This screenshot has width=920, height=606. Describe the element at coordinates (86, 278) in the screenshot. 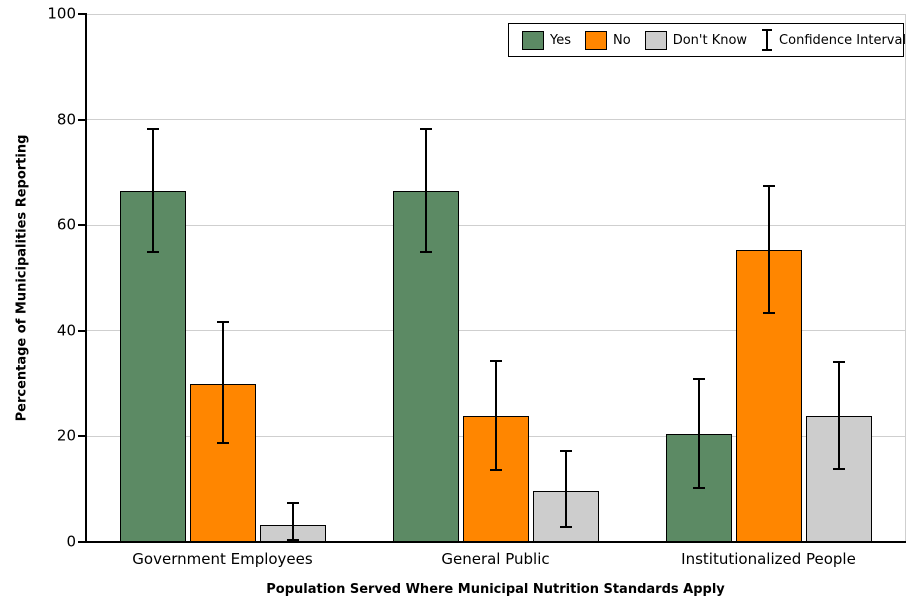

I see `y-axis-line` at that location.